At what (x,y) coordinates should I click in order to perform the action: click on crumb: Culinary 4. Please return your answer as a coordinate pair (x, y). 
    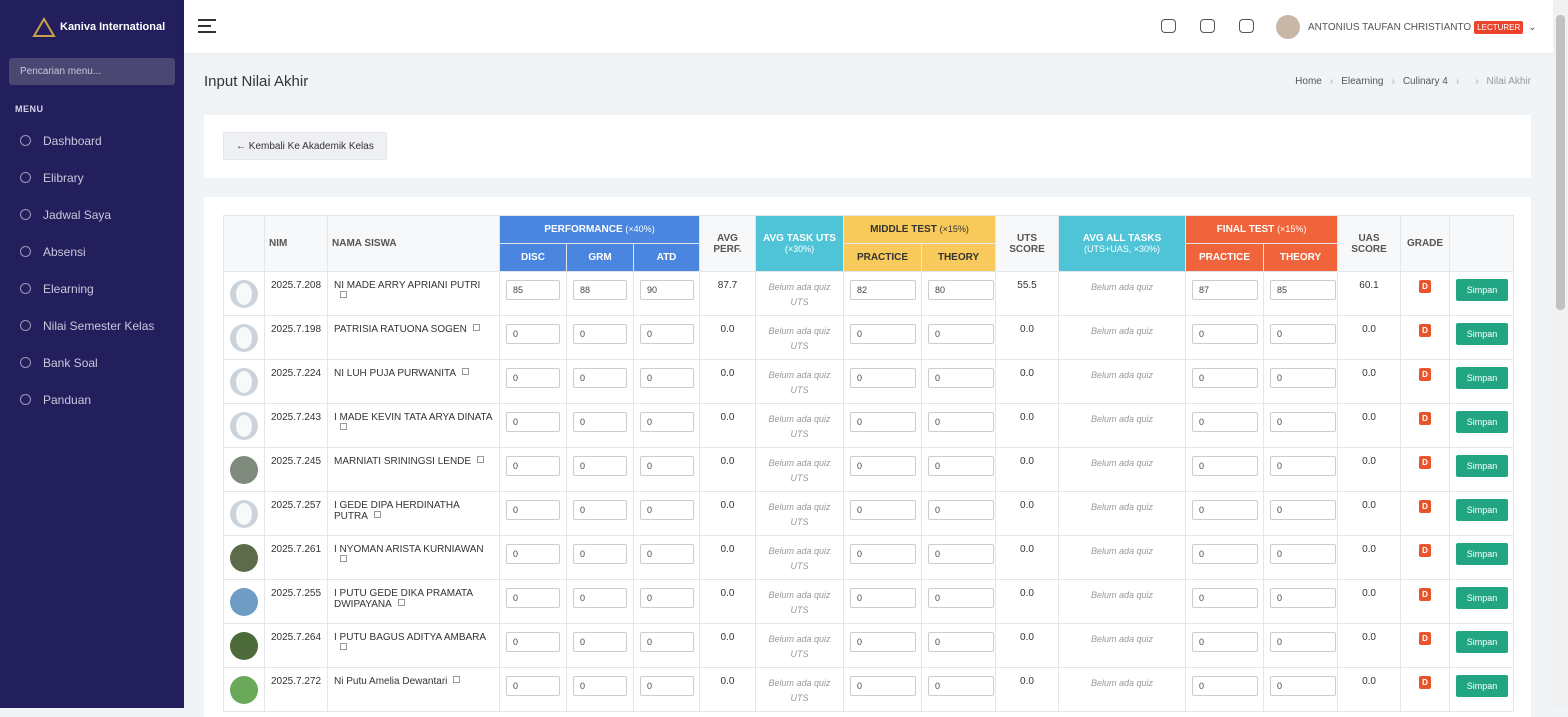
    Looking at the image, I should click on (1425, 81).